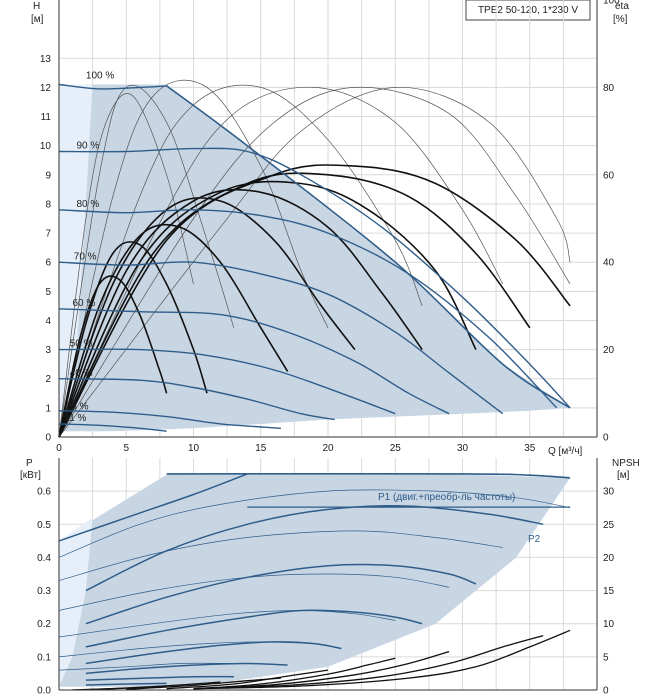 Image resolution: width=658 pixels, height=700 pixels. Describe the element at coordinates (44, 492) in the screenshot. I see `power-tick-label: 0.6` at that location.